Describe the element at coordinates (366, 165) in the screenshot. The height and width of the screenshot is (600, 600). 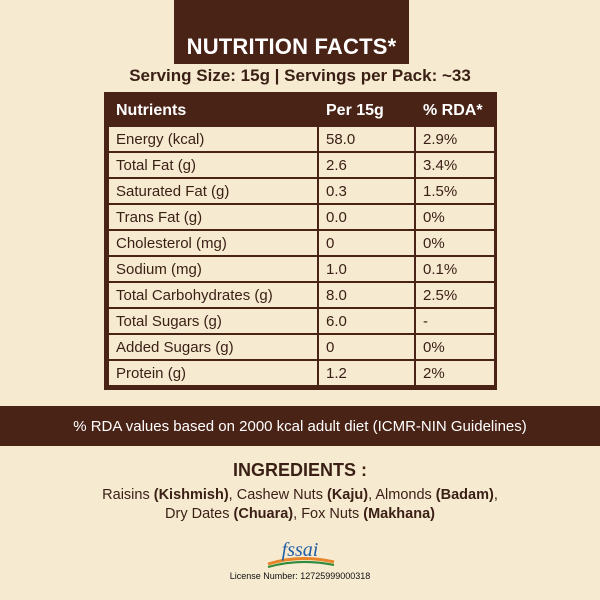
I see `per-15g-cell: 2.6` at that location.